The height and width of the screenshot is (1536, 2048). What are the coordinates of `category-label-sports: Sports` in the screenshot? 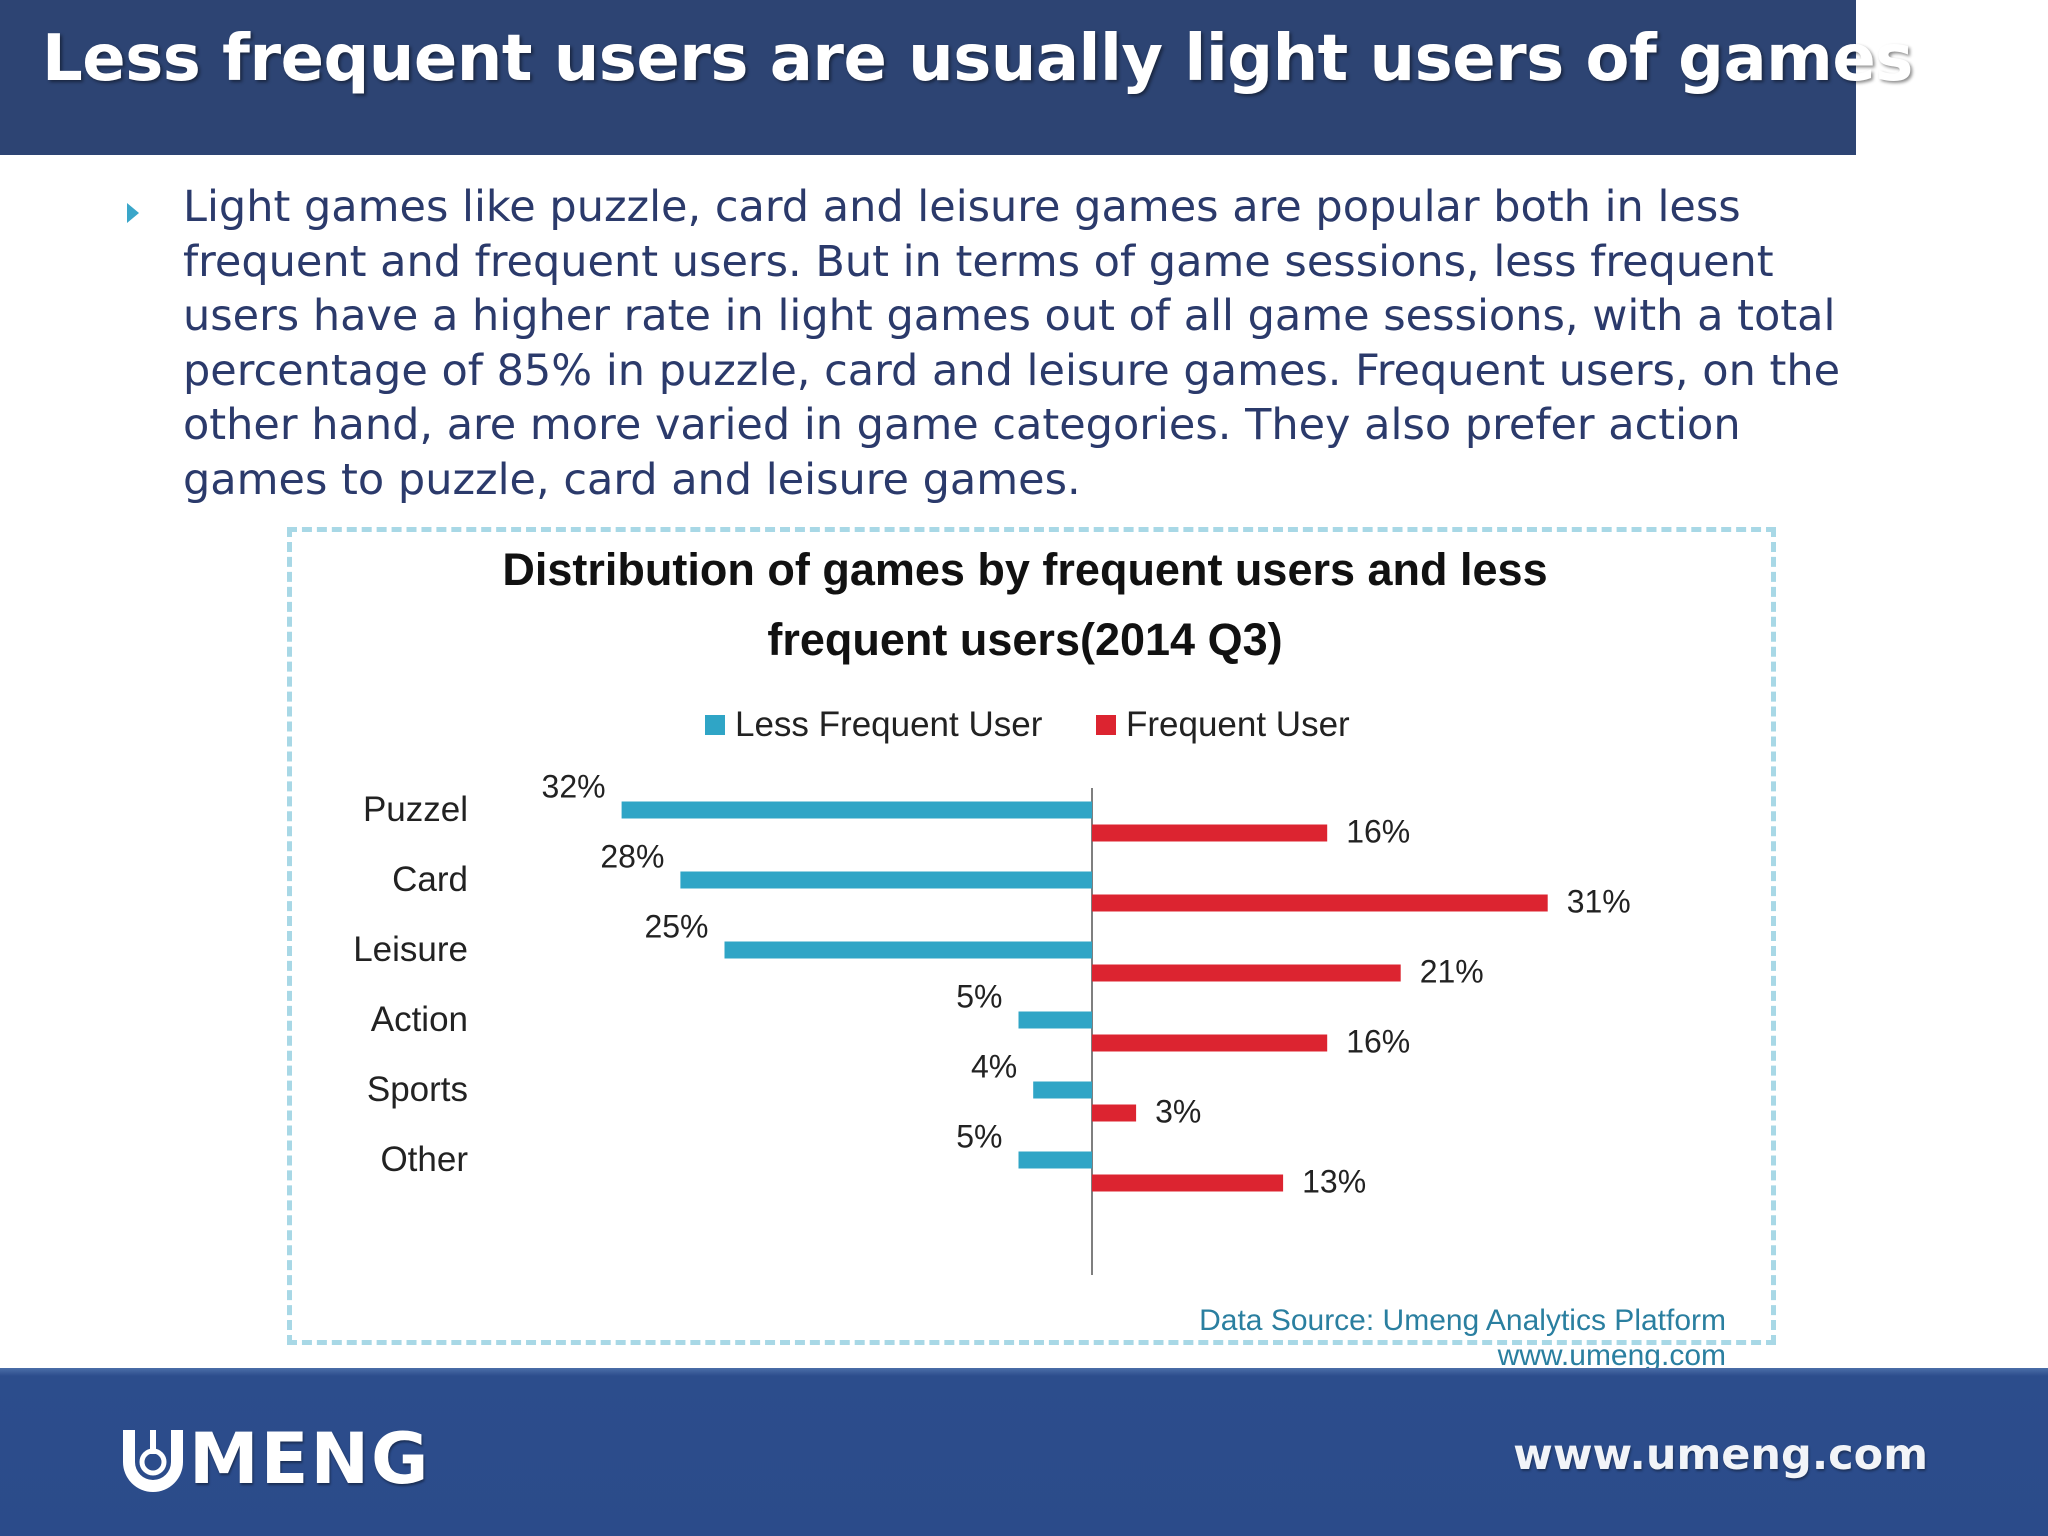 It's located at (417, 1089).